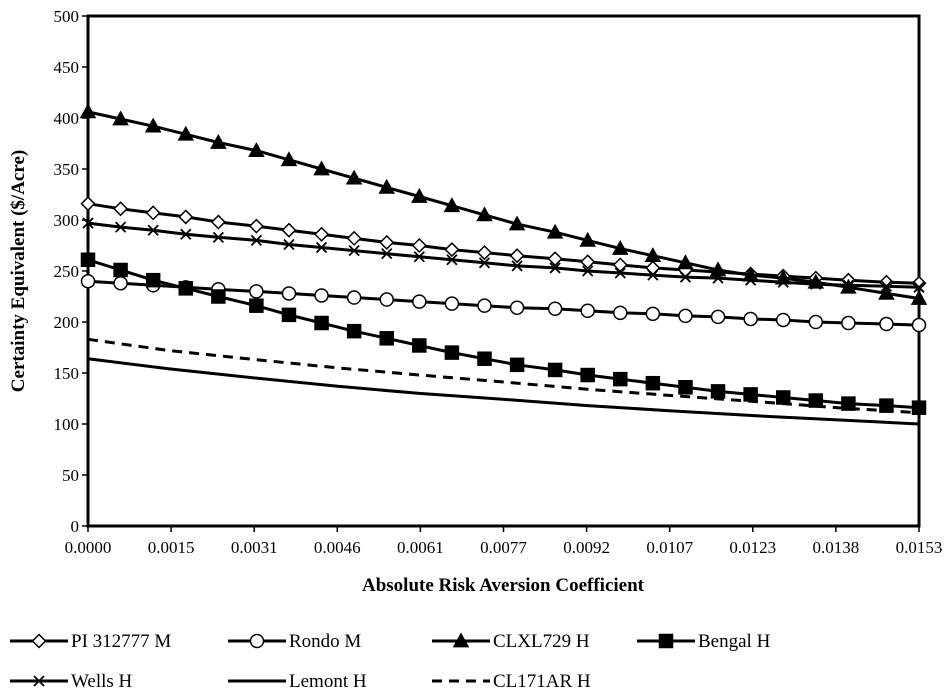 The width and height of the screenshot is (950, 699). Describe the element at coordinates (67, 220) in the screenshot. I see `y-tick-label: 300` at that location.